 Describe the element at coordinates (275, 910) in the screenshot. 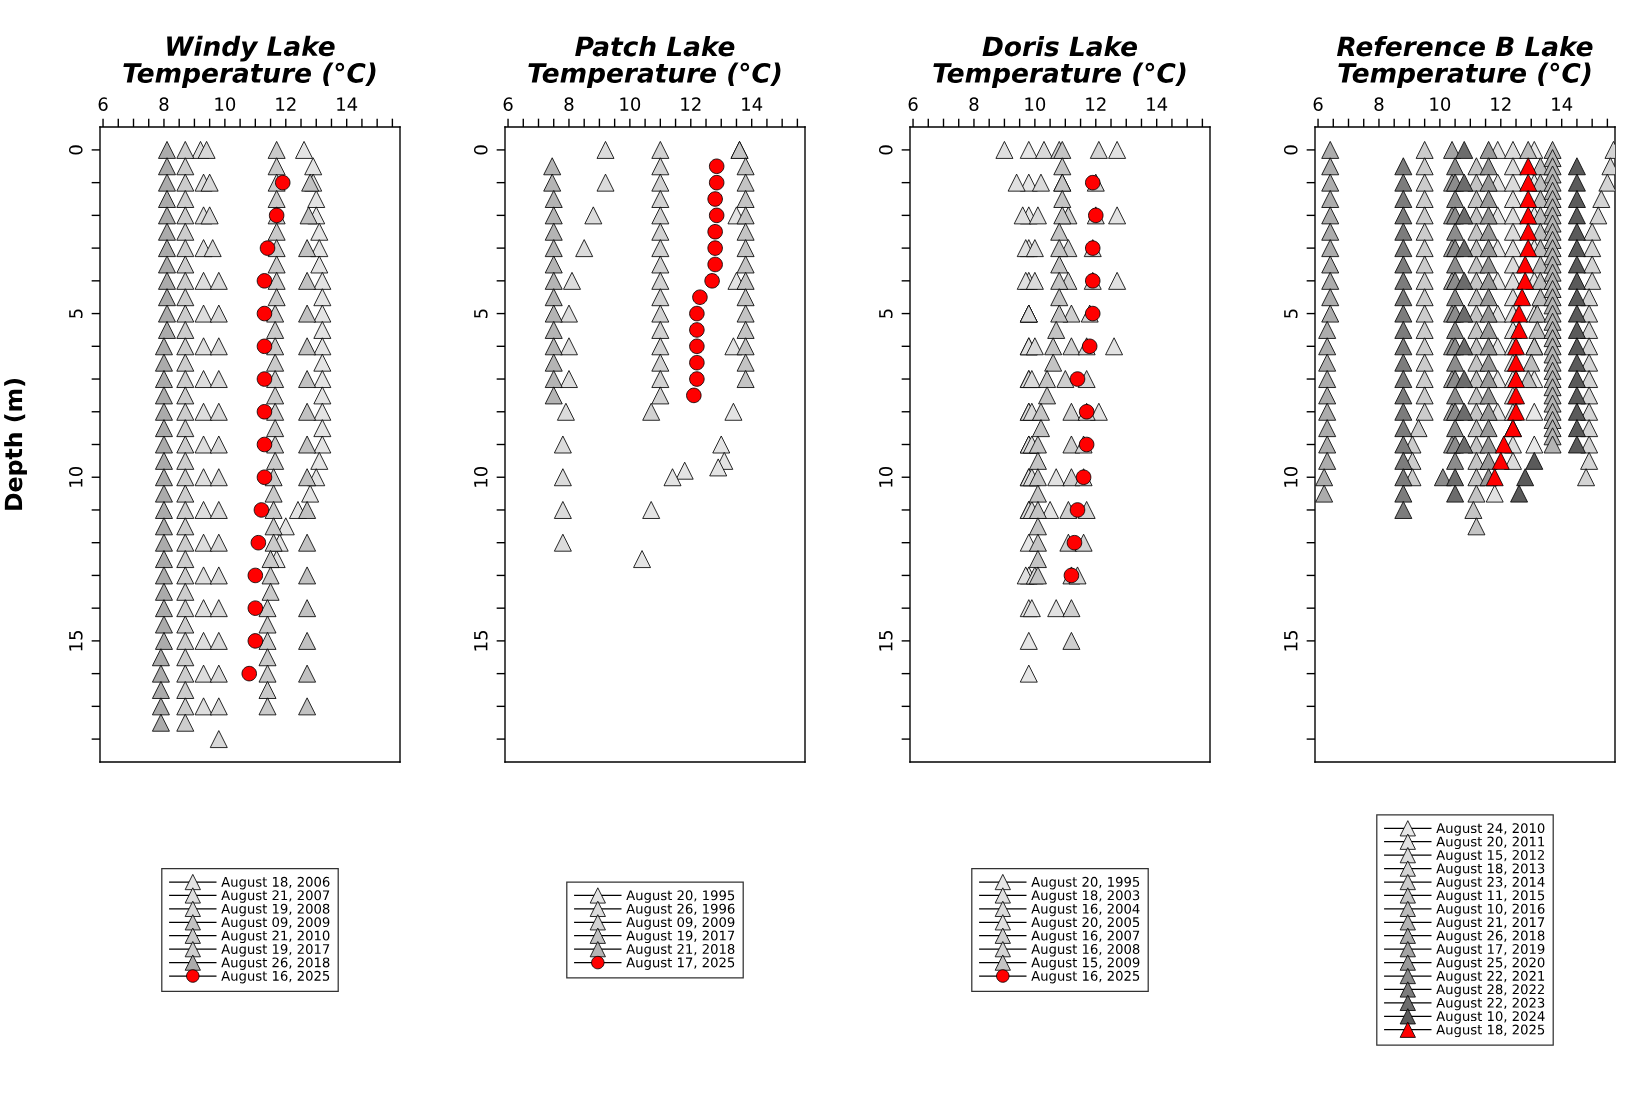

I see `legend-label: August 19, 2008` at that location.